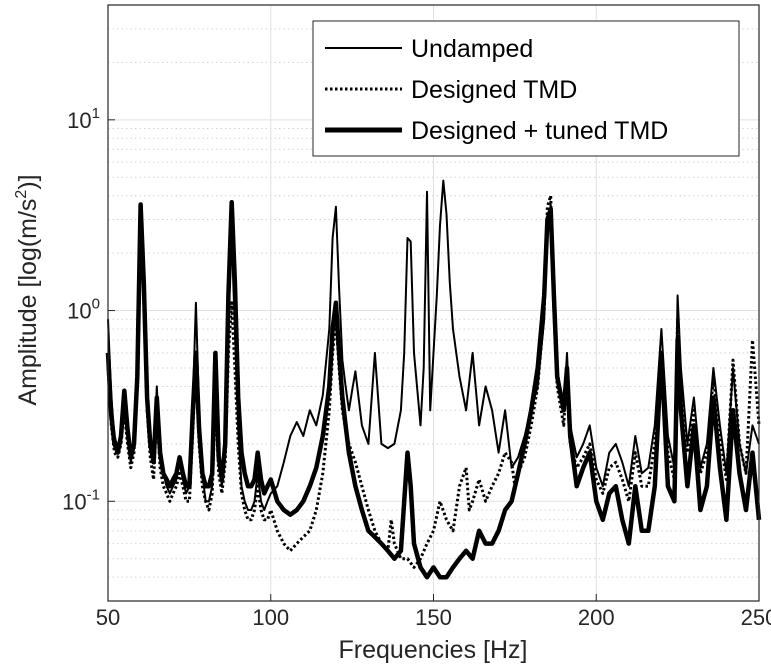  Describe the element at coordinates (433, 617) in the screenshot. I see `x-tick-label: 150` at that location.